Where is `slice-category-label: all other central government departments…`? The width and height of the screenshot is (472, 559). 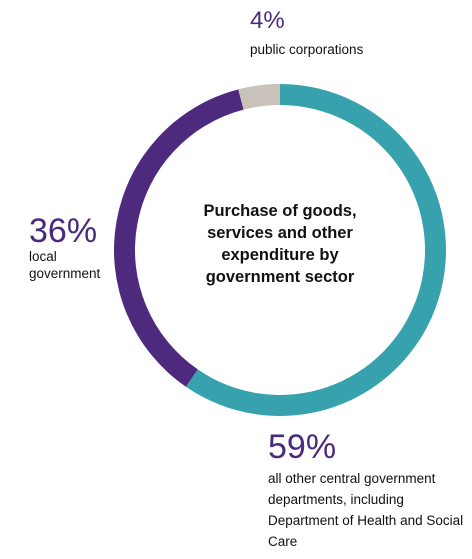 slice-category-label: all other central government departments… is located at coordinates (366, 510).